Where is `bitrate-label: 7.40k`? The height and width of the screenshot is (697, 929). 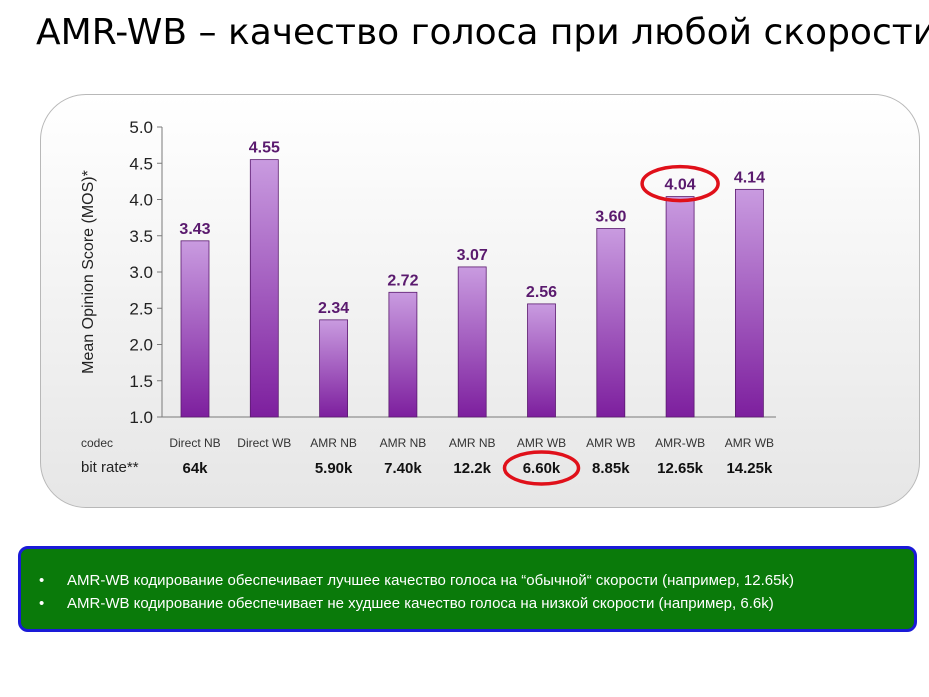
bitrate-label: 7.40k is located at coordinates (403, 468).